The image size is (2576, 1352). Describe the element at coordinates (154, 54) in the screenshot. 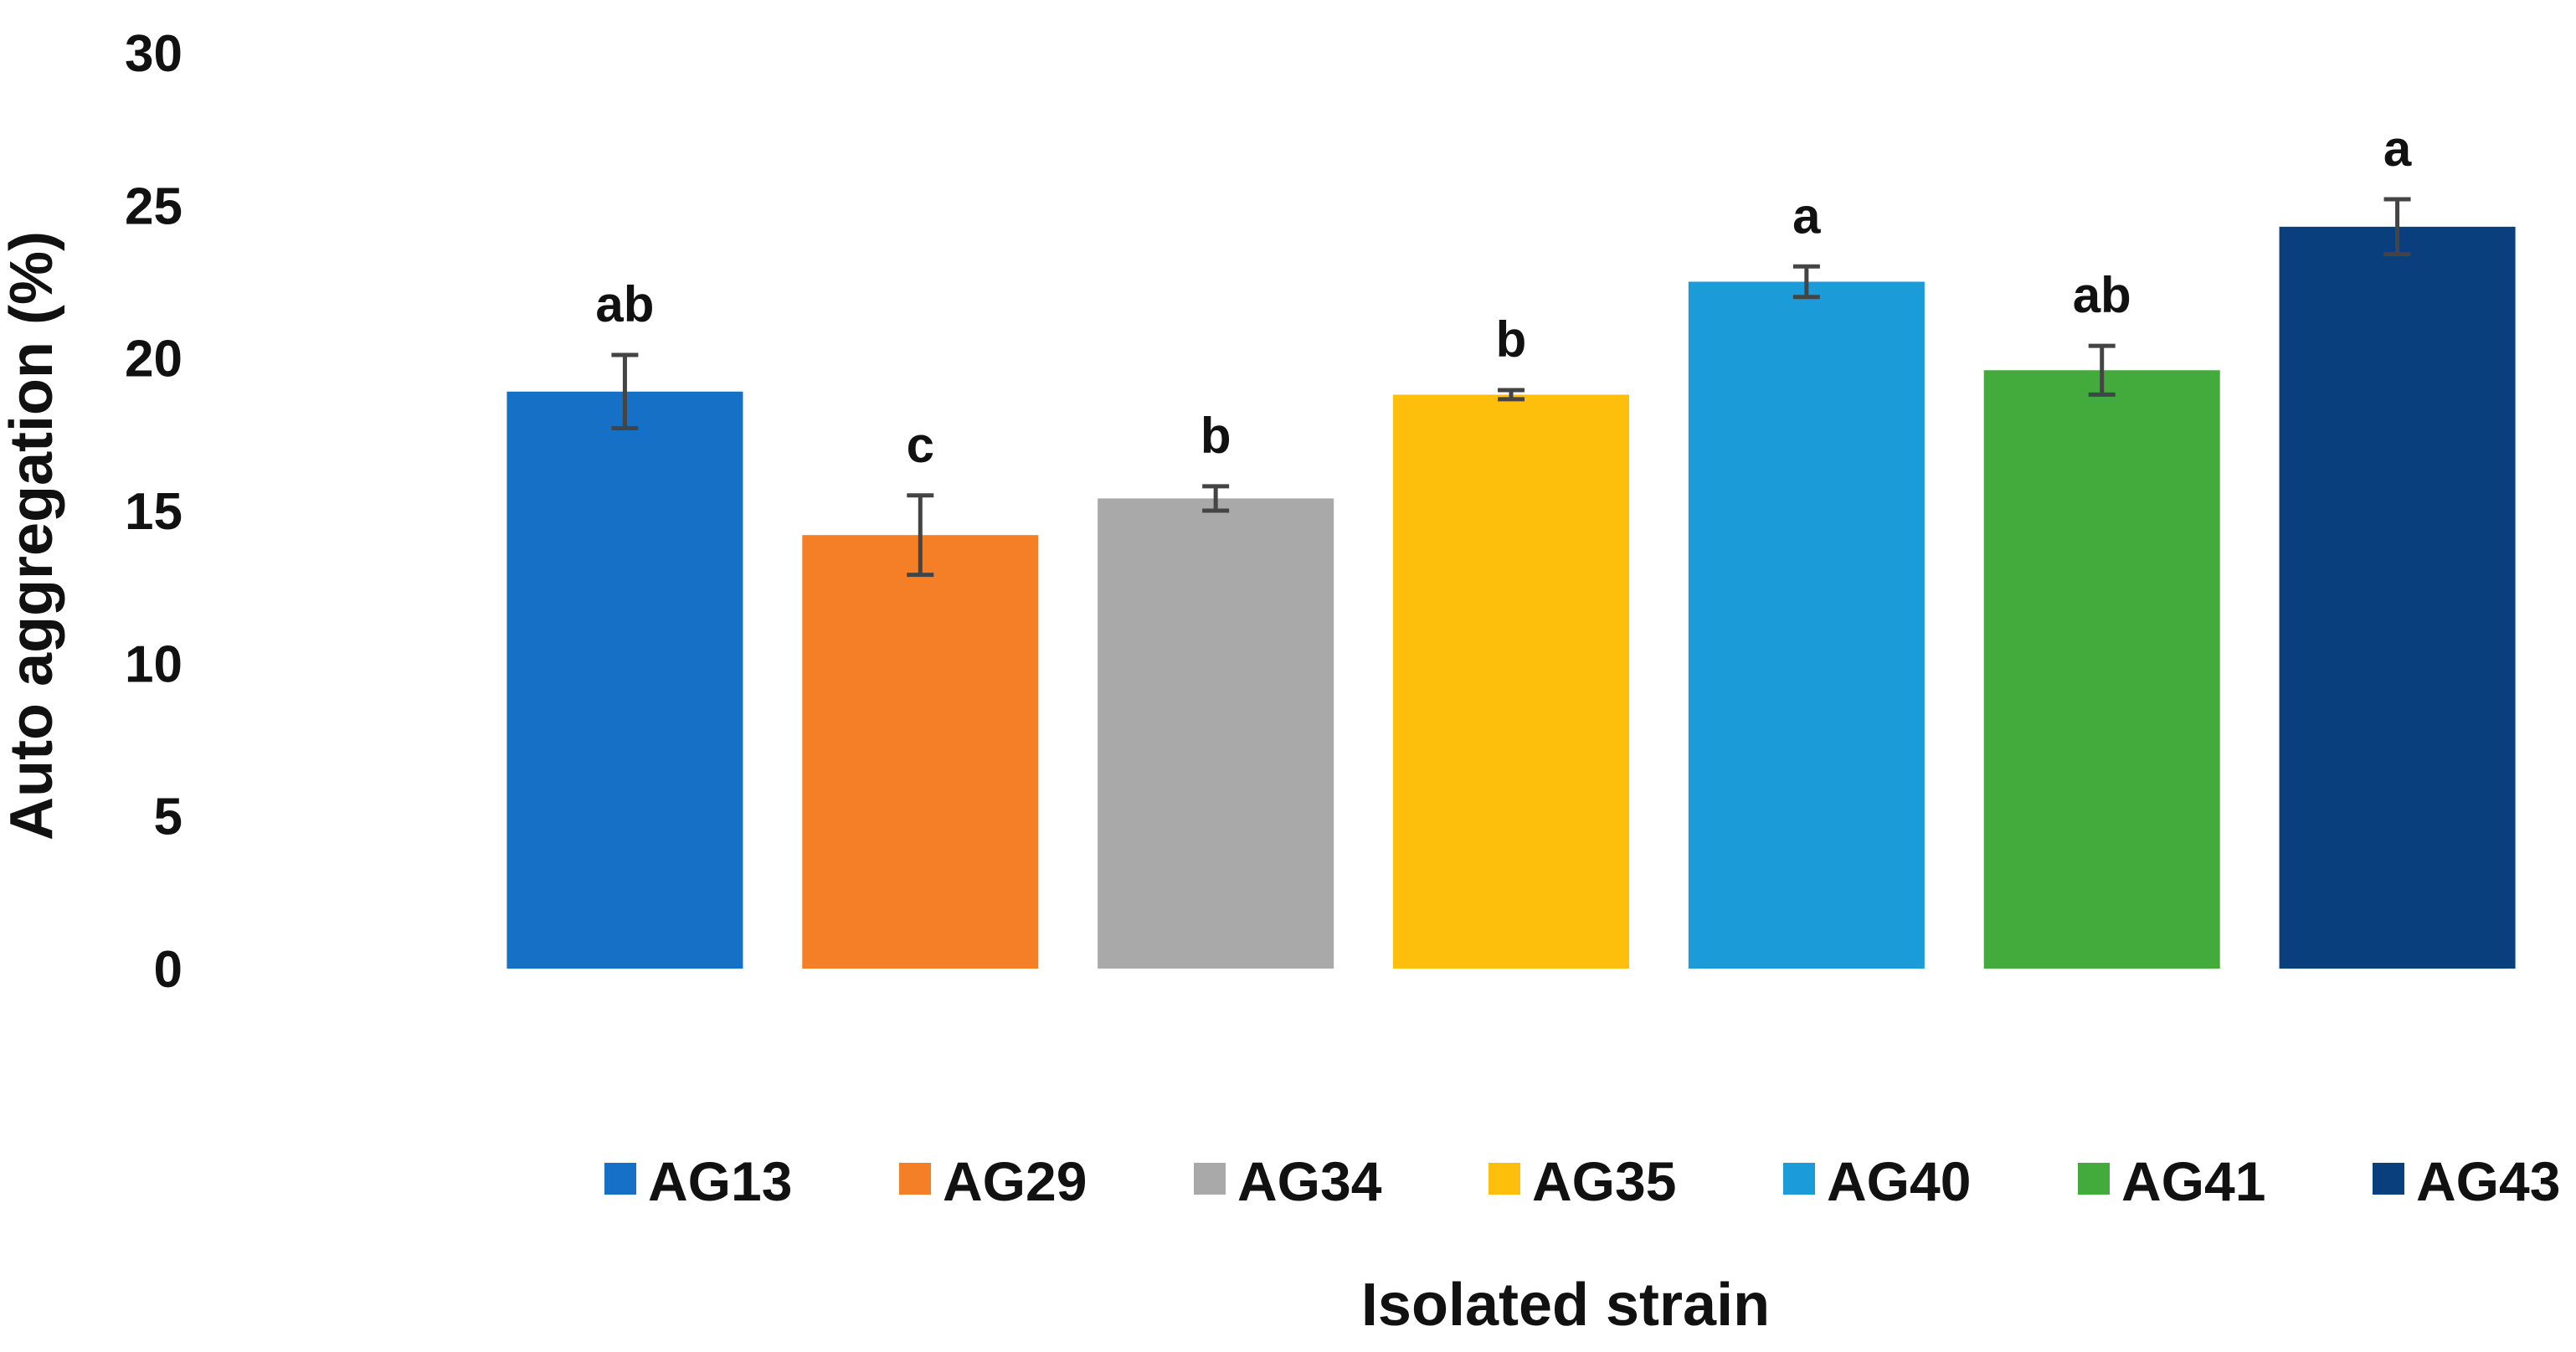

I see `y-tick-label: 30` at that location.